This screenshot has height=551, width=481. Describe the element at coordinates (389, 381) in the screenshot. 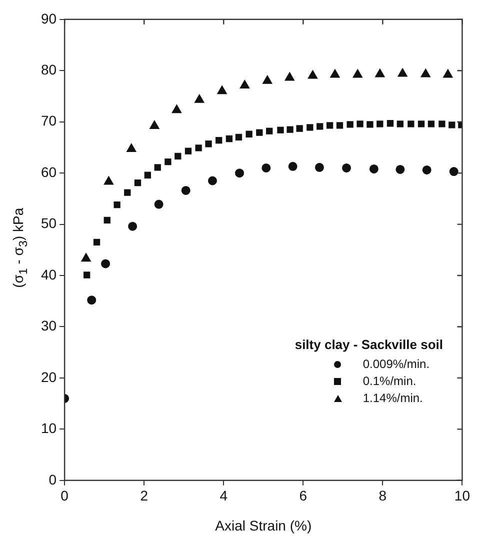

I see `legend-label: 0.1%/min.` at that location.